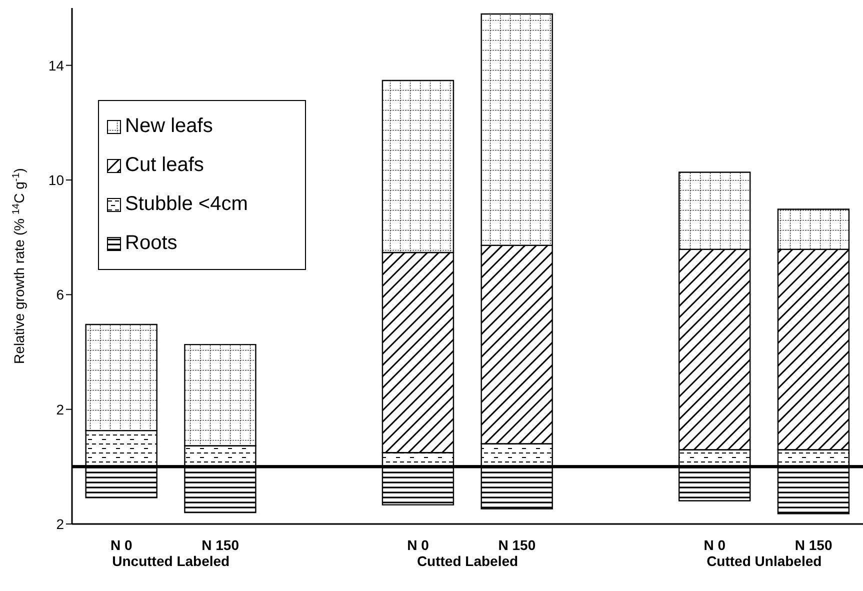  I want to click on text: Cutted Labeled, so click(468, 561).